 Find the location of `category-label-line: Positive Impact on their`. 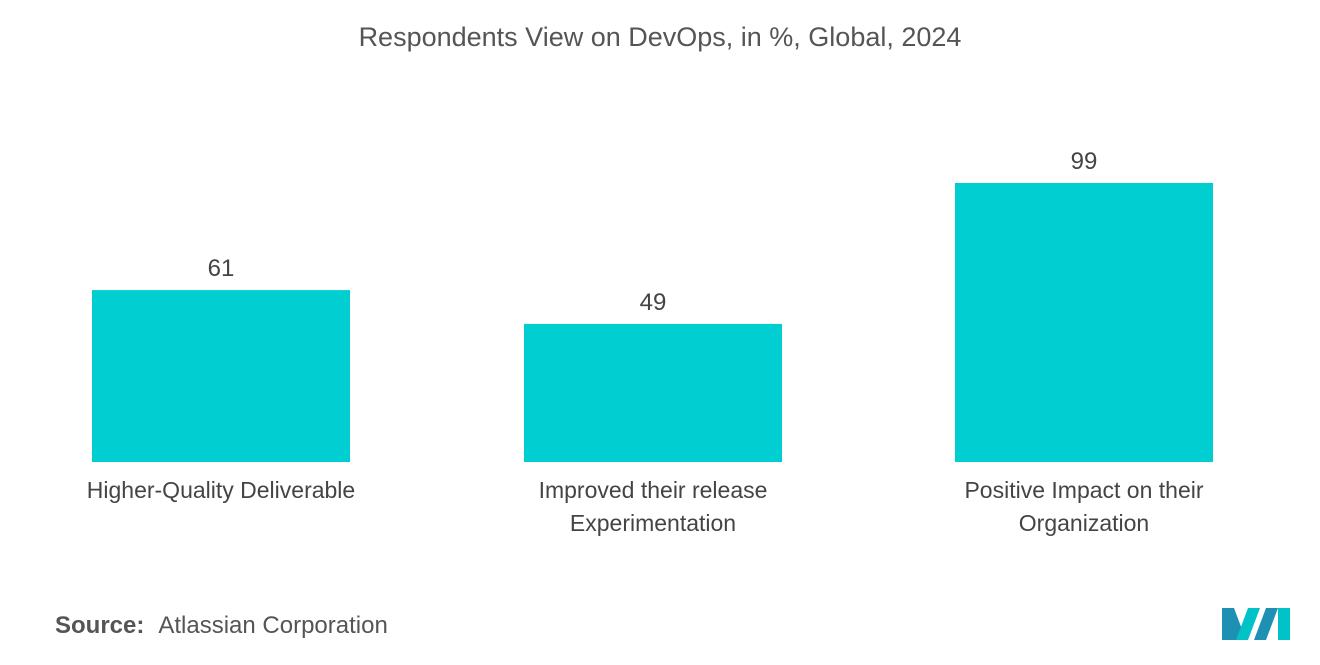

category-label-line: Positive Impact on their is located at coordinates (1083, 490).